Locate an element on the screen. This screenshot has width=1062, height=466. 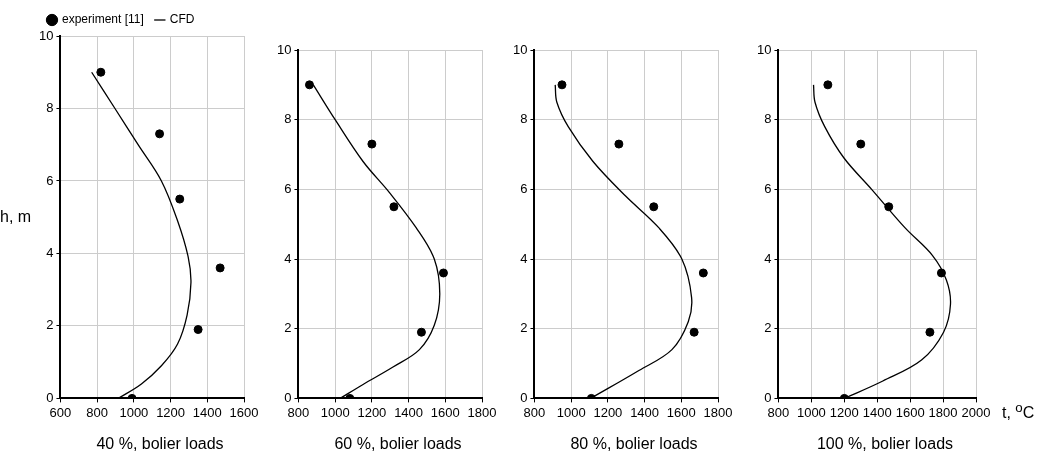
y-axis-title: h, m is located at coordinates (16, 217).